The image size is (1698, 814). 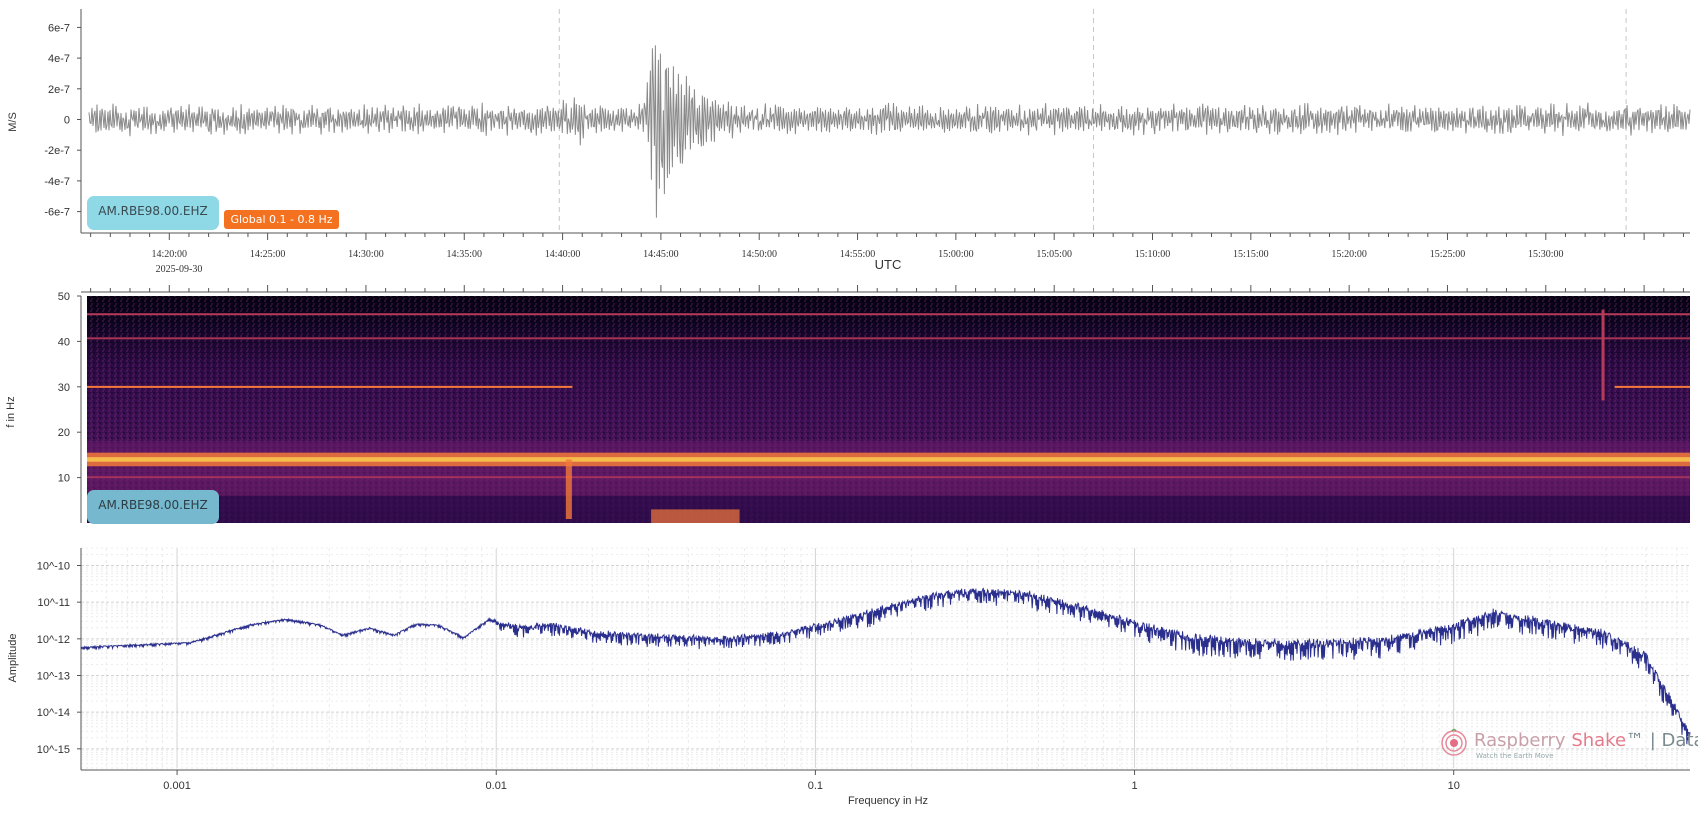 I want to click on y-tick-label: 2e-7, so click(x=59, y=90).